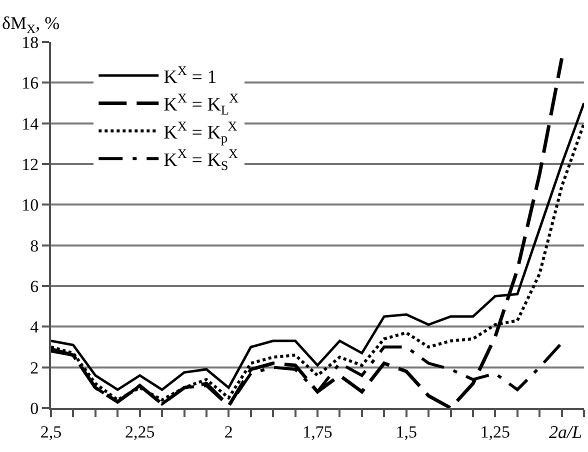 The width and height of the screenshot is (588, 452). Describe the element at coordinates (190, 75) in the screenshot. I see `legend-label: K$^{X}$ = 1` at that location.